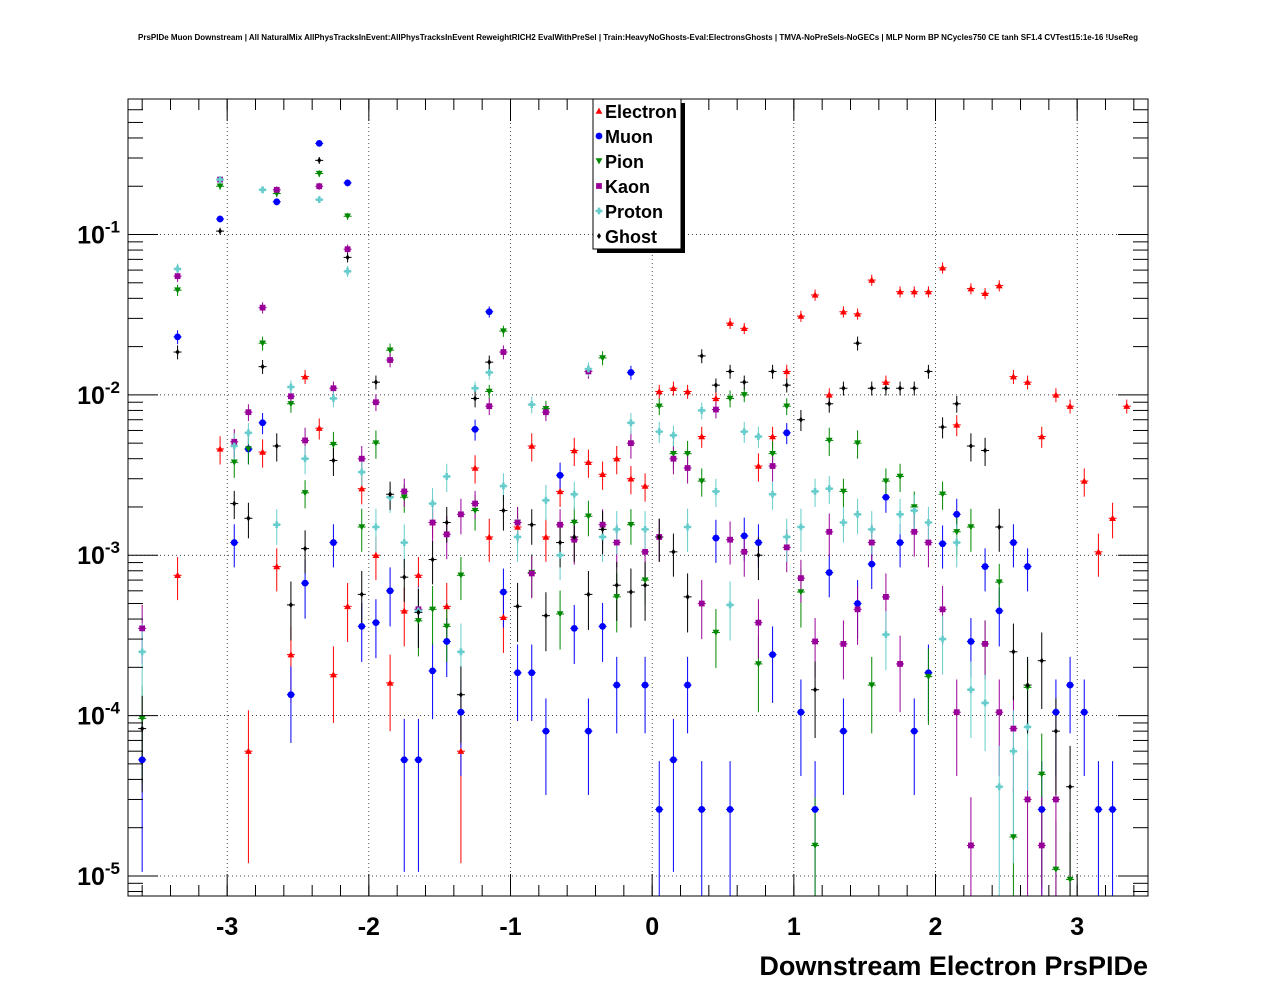 This screenshot has height=996, width=1276. I want to click on legend-label-kaon: Kaon, so click(627, 187).